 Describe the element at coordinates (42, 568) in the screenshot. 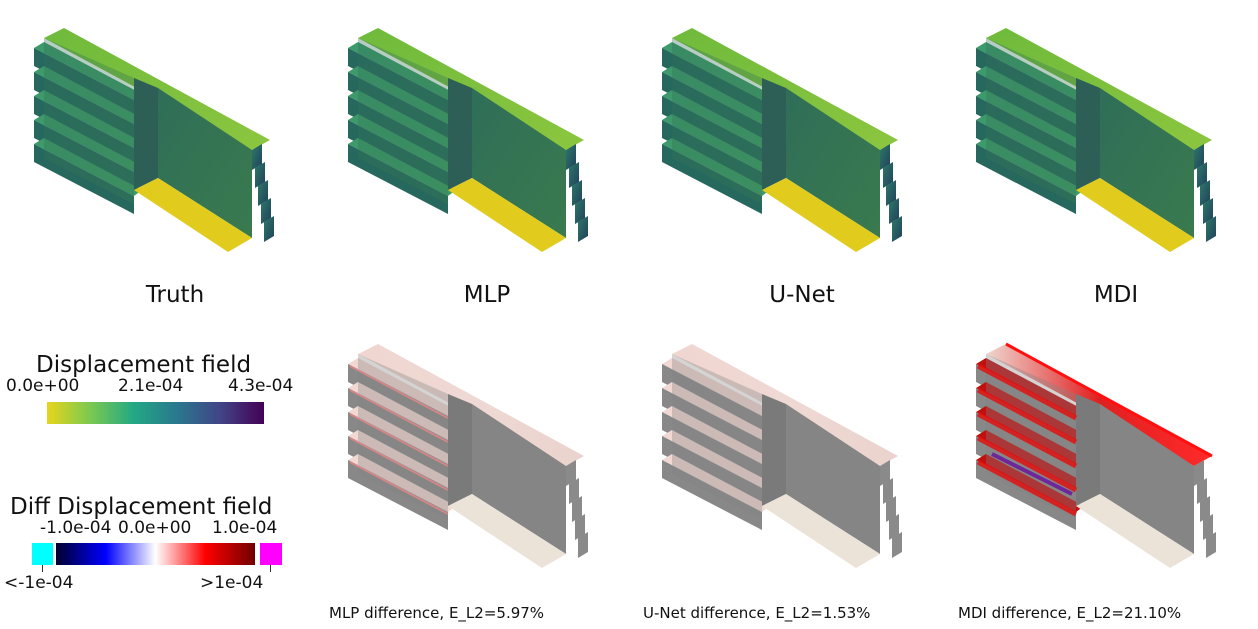

I see `under-tick-mark` at that location.